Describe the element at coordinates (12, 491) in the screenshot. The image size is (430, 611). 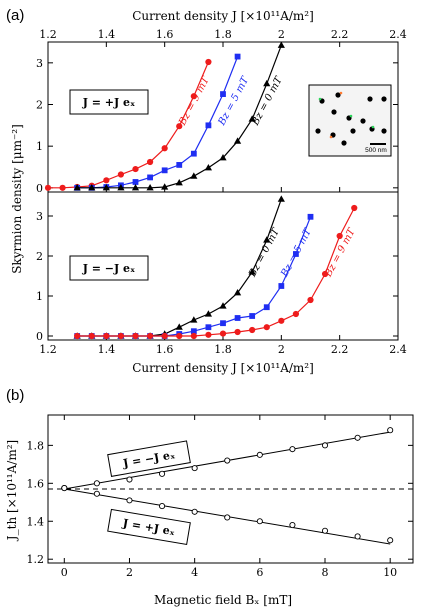
I see `y-axis-label-b: J_th [×10¹¹A/m²]` at that location.